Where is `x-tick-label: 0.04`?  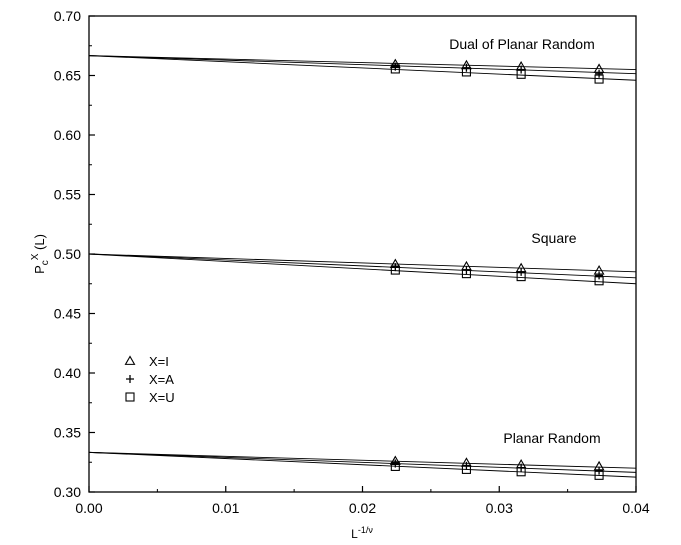
x-tick-label: 0.04 is located at coordinates (635, 508).